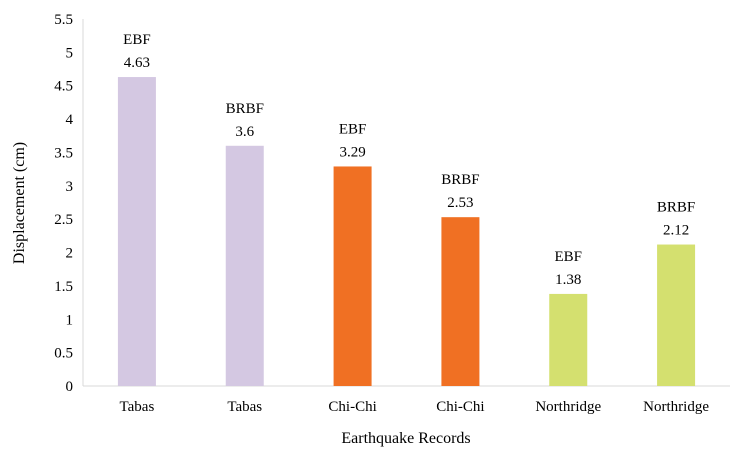  I want to click on y-tick-label: 2, so click(70, 254).